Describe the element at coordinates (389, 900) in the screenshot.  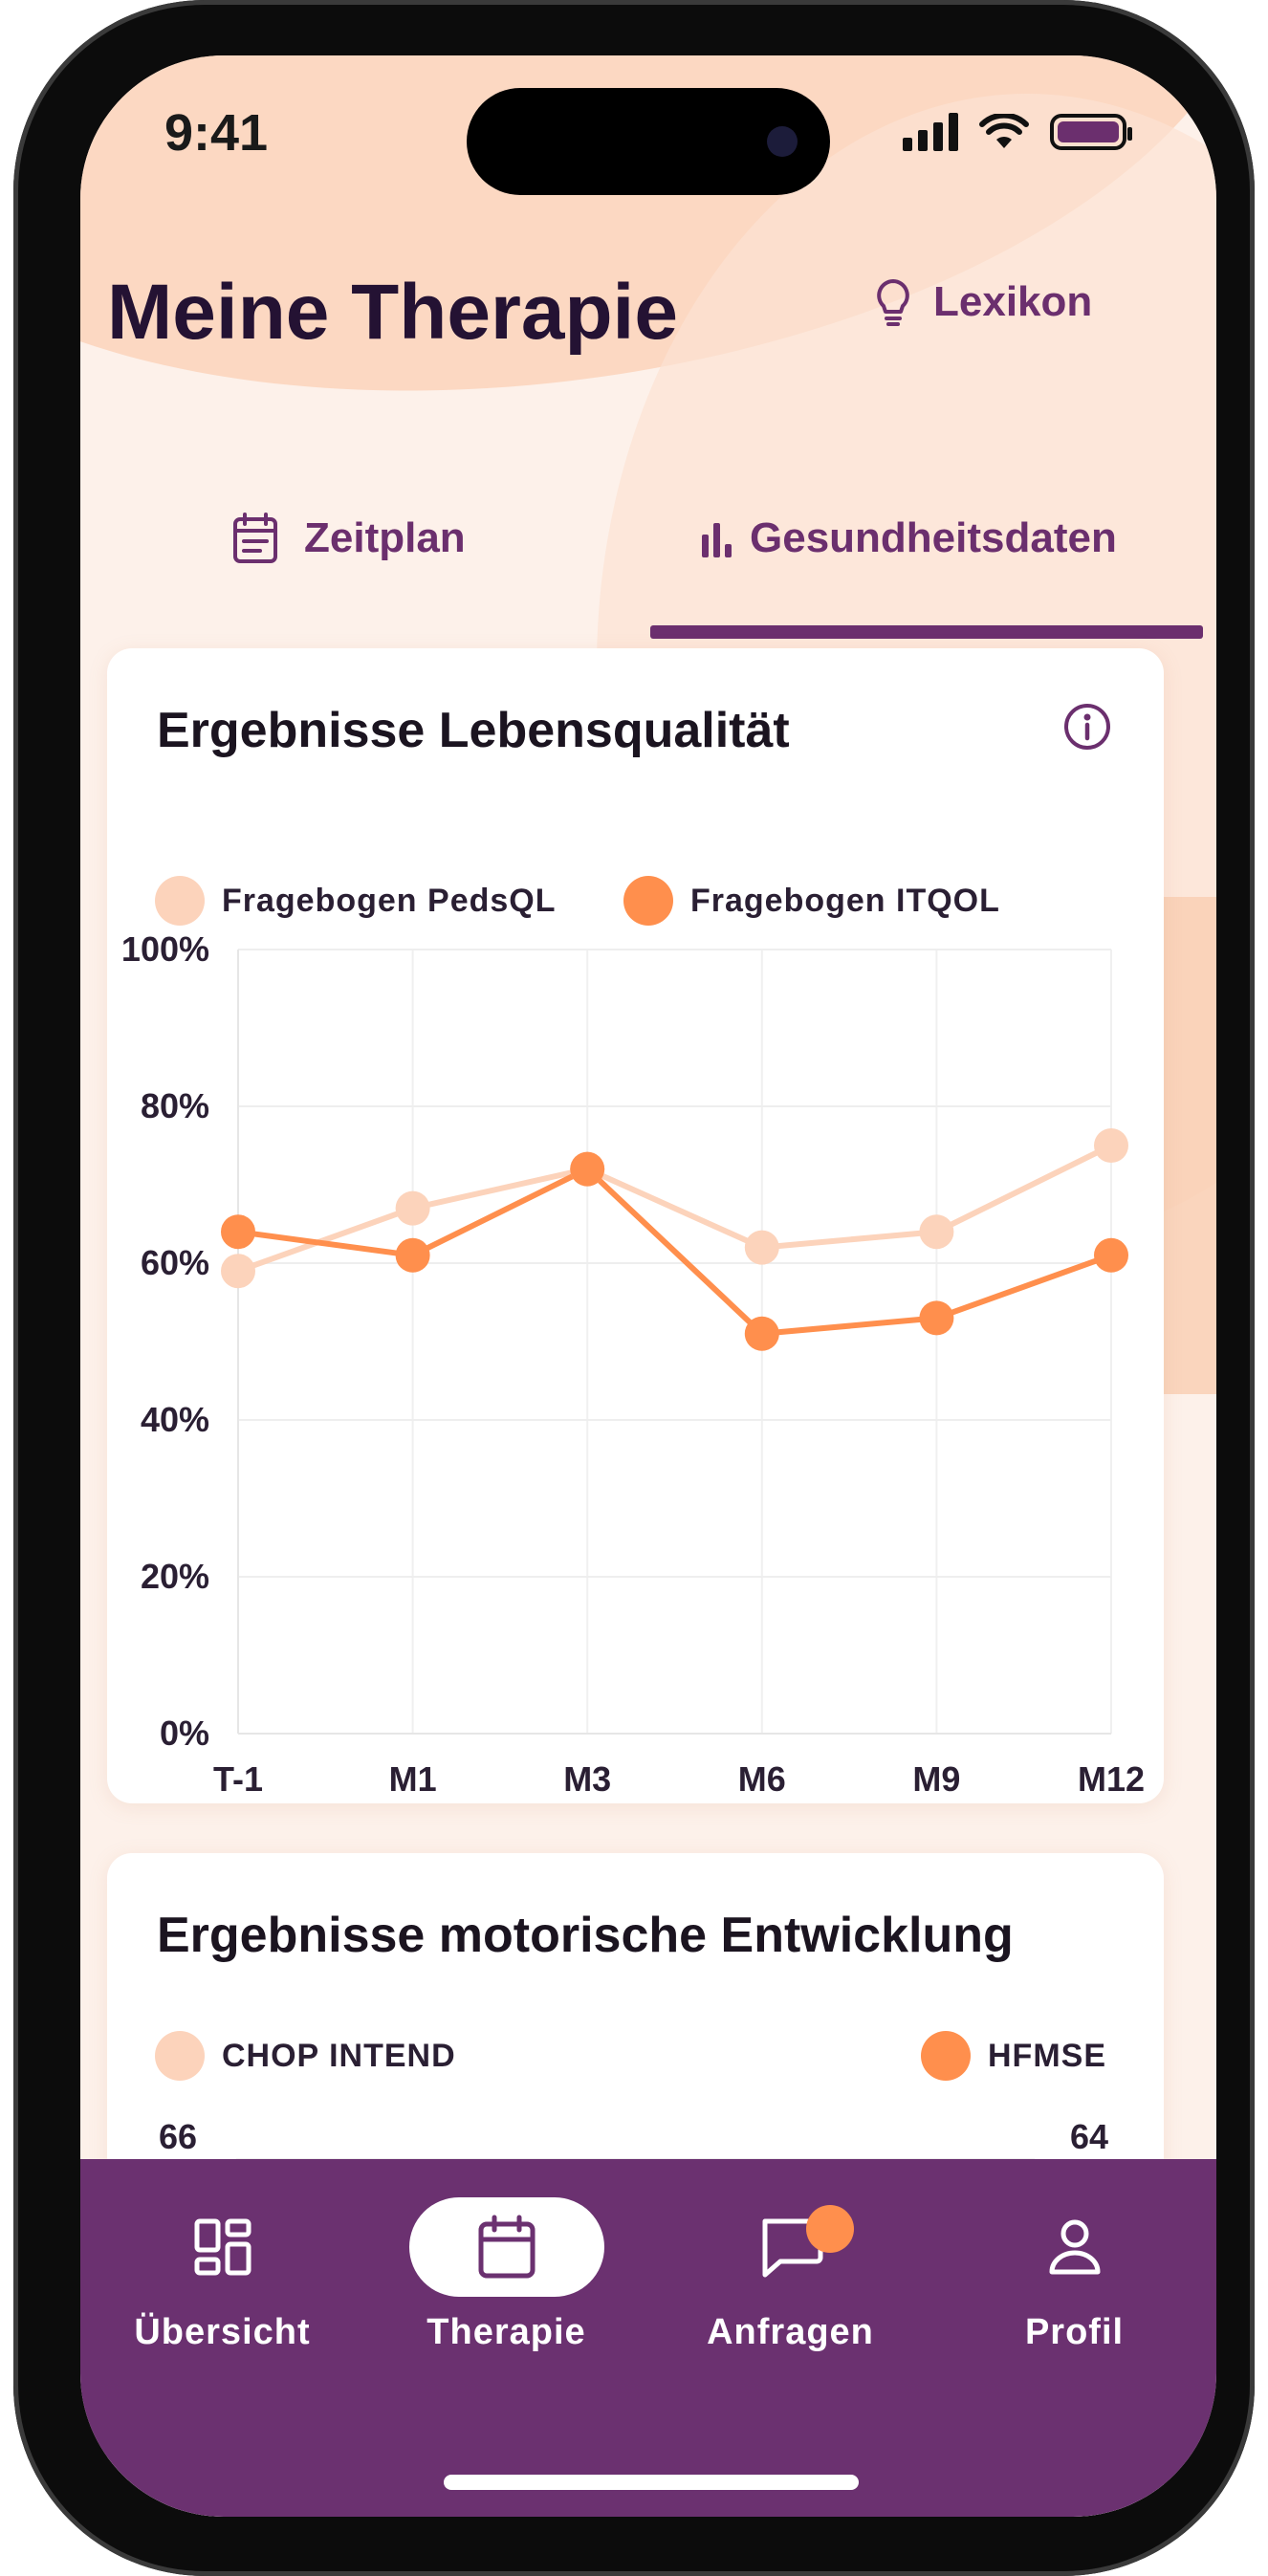
I see `legend-label: Fragebogen PedsQL` at that location.